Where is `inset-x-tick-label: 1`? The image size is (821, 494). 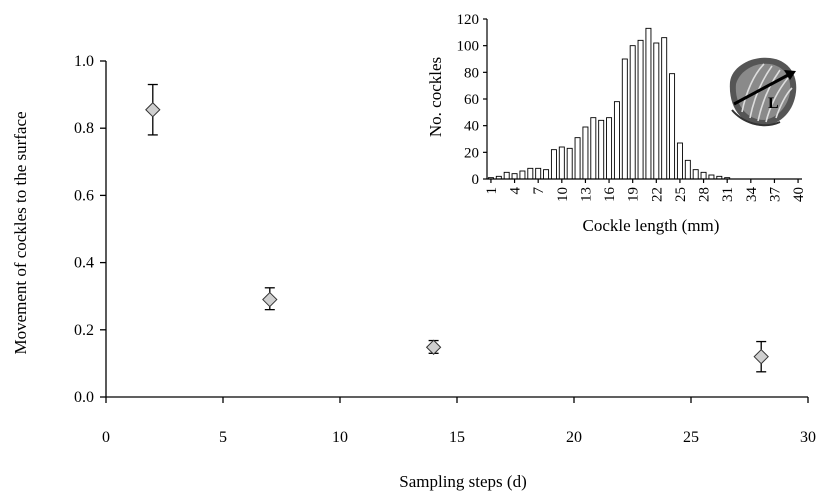 inset-x-tick-label: 1 is located at coordinates (492, 191).